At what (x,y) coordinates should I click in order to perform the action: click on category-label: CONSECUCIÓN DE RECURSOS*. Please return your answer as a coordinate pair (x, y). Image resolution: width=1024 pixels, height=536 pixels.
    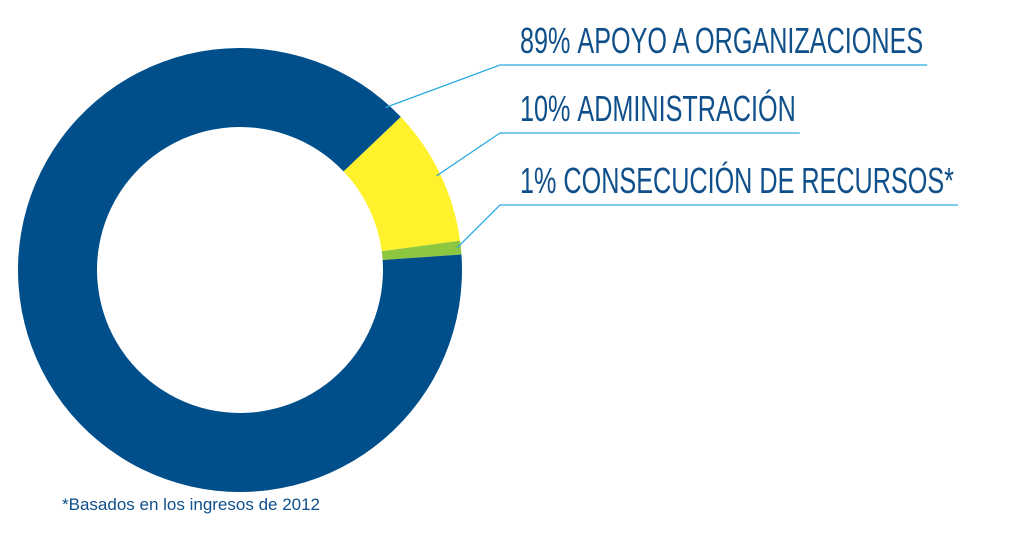
    Looking at the image, I should click on (758, 181).